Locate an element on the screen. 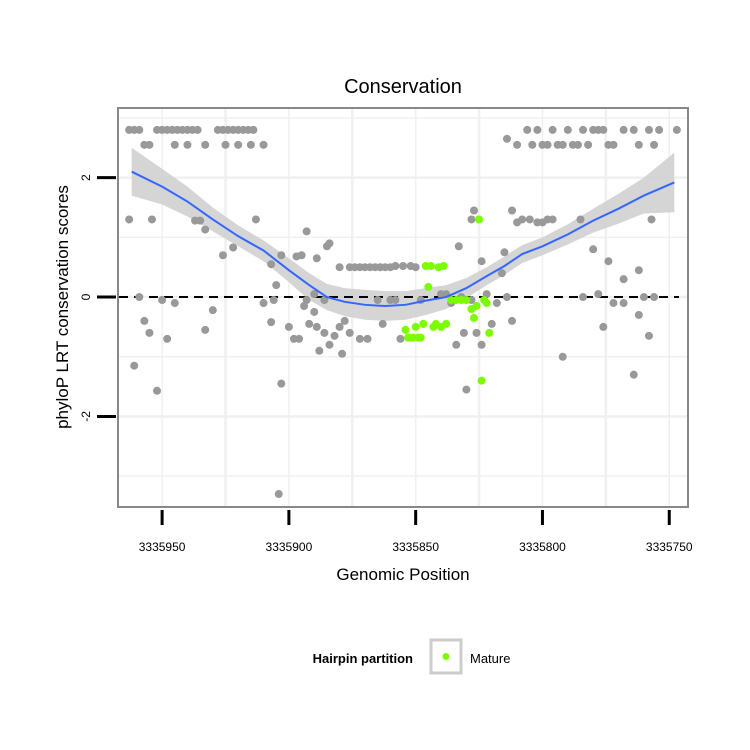  legend-key-mature is located at coordinates (446, 656).